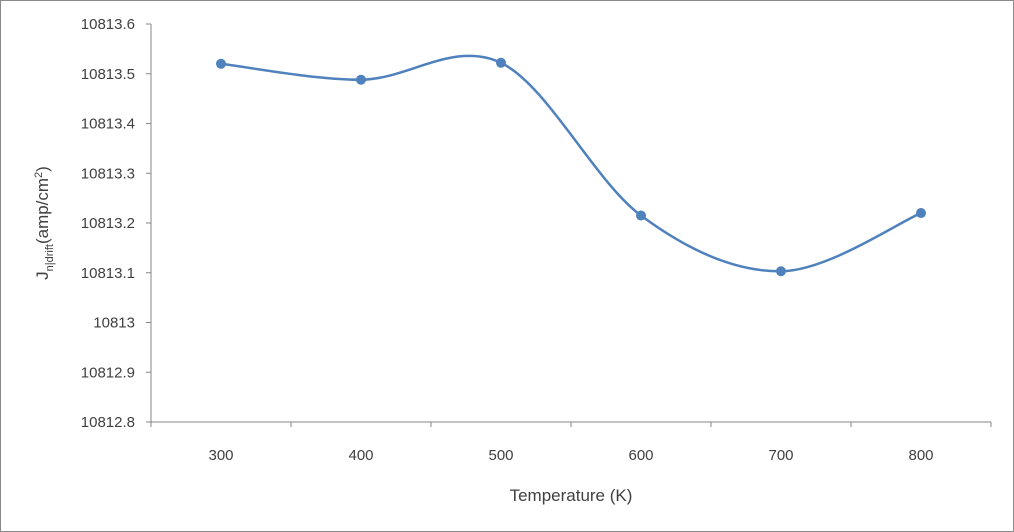  What do you see at coordinates (920, 455) in the screenshot?
I see `x-tick-label: 800` at bounding box center [920, 455].